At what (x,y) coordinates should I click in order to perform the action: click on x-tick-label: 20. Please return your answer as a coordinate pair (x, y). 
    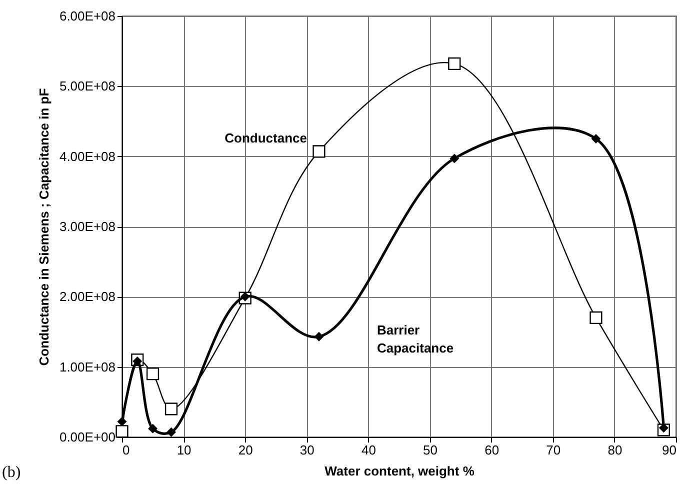
    Looking at the image, I should click on (245, 450).